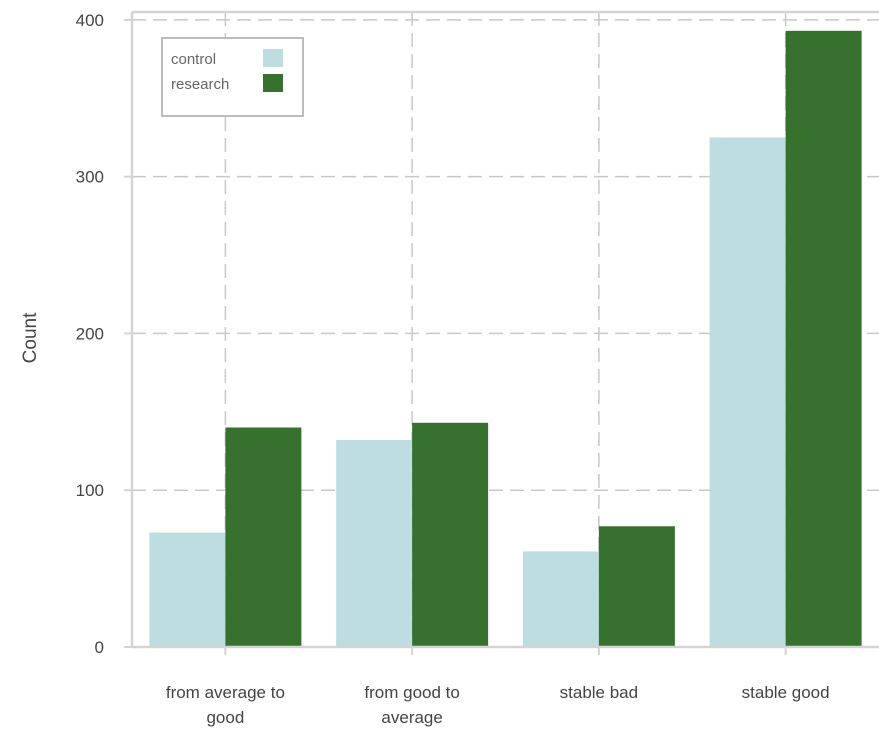 The height and width of the screenshot is (734, 879). Describe the element at coordinates (411, 705) in the screenshot. I see `x-tick-label: from good to average` at that location.